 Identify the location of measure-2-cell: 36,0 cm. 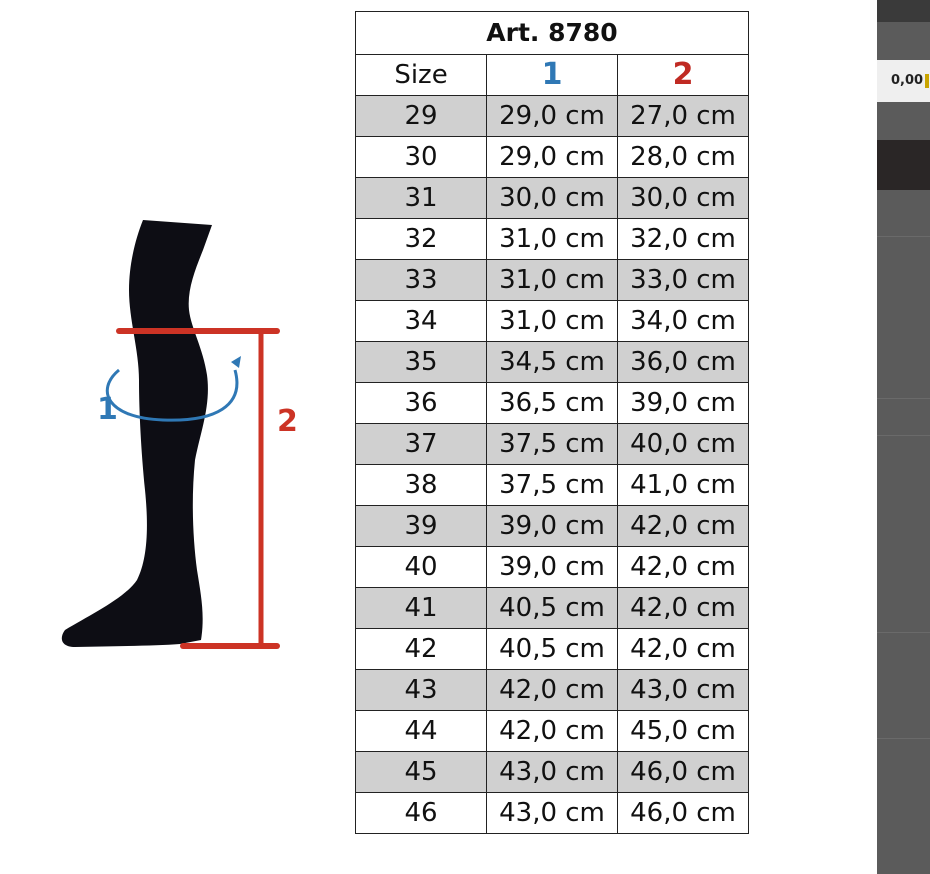
(683, 362).